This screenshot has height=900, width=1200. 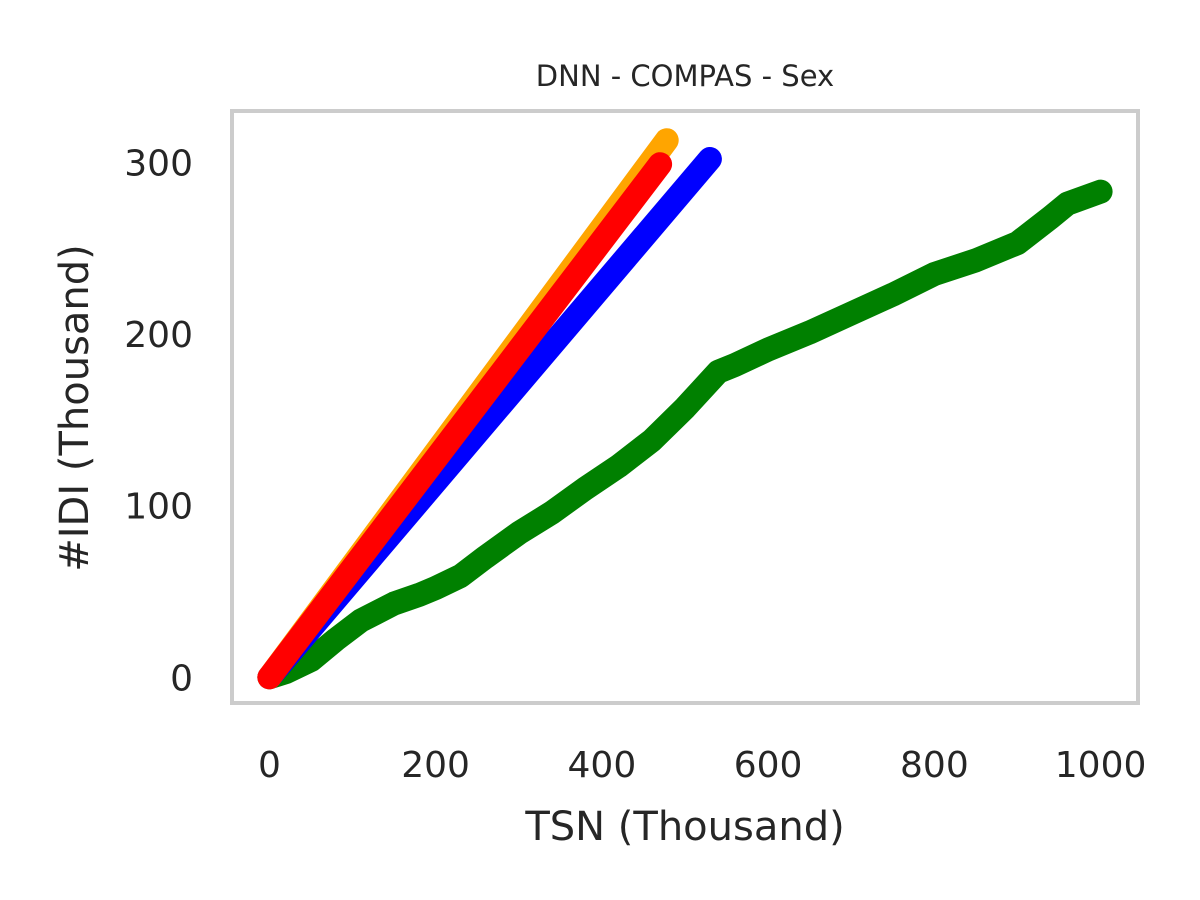 I want to click on x-axis-label: TSN (Thousand), so click(x=684, y=827).